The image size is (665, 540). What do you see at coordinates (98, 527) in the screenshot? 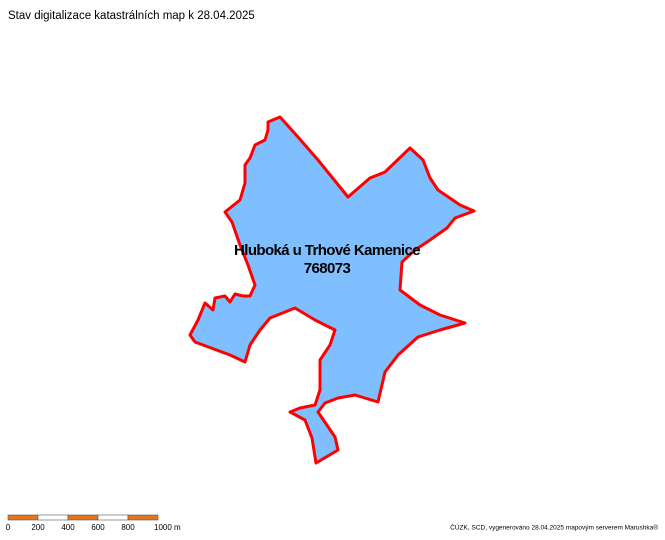
I see `scale-label: 600` at bounding box center [98, 527].